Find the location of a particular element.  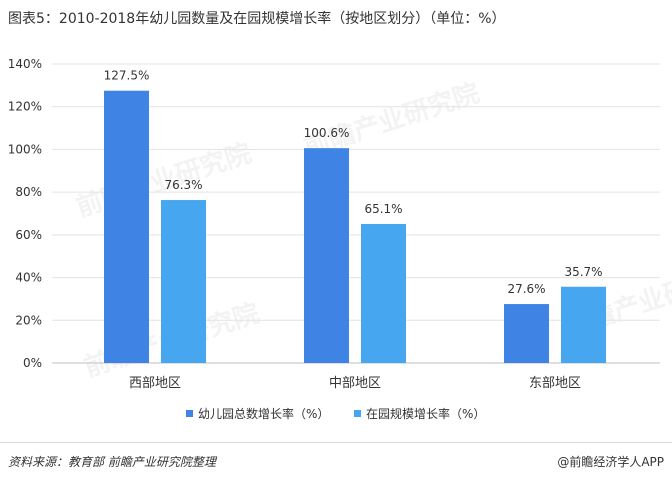

y-tick-label: 40% is located at coordinates (28, 278).